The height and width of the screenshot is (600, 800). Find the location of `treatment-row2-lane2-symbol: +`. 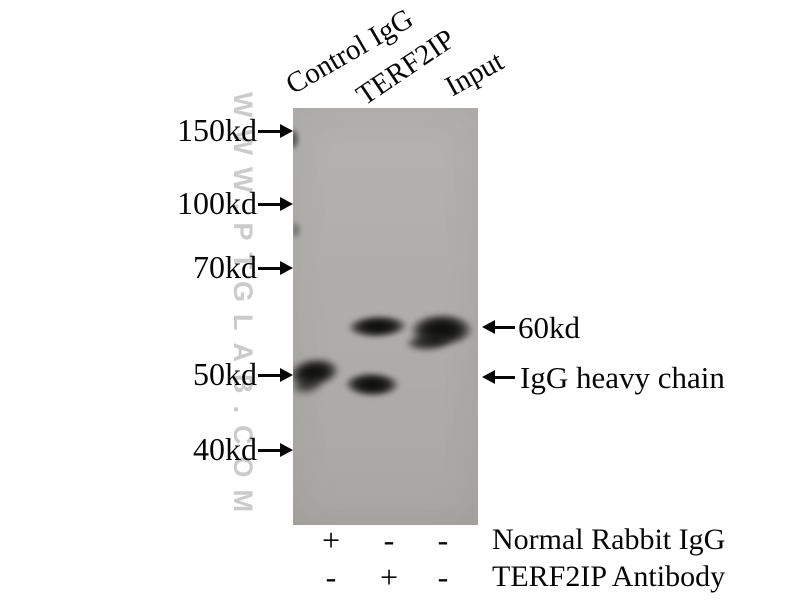

treatment-row2-lane2-symbol: + is located at coordinates (389, 577).